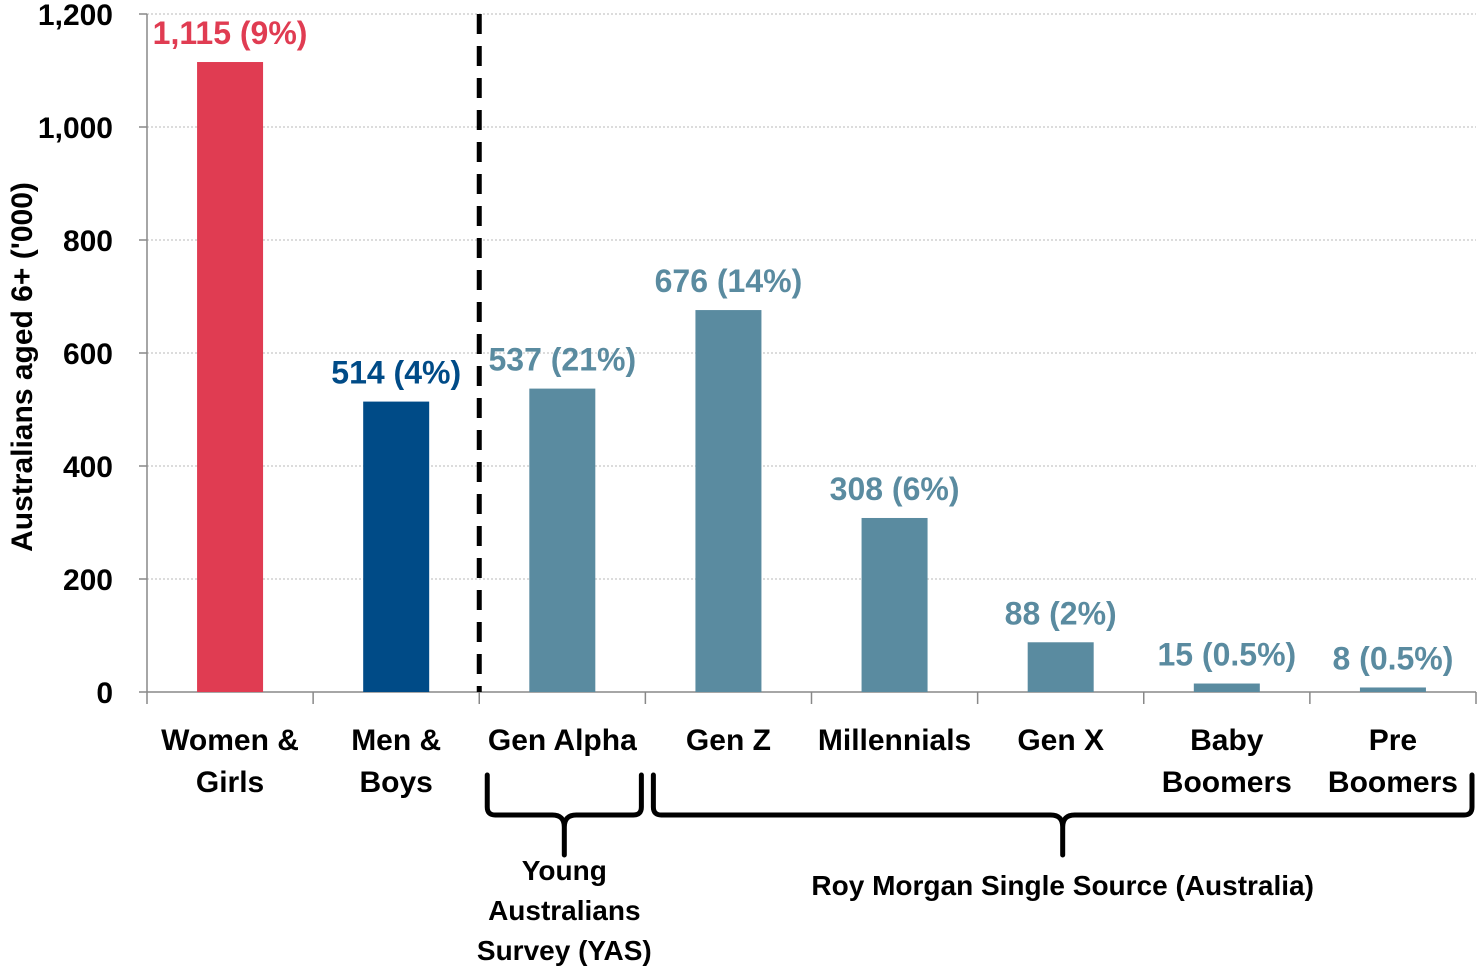  What do you see at coordinates (562, 360) in the screenshot?
I see `bar-data-label: 537 (21%)` at bounding box center [562, 360].